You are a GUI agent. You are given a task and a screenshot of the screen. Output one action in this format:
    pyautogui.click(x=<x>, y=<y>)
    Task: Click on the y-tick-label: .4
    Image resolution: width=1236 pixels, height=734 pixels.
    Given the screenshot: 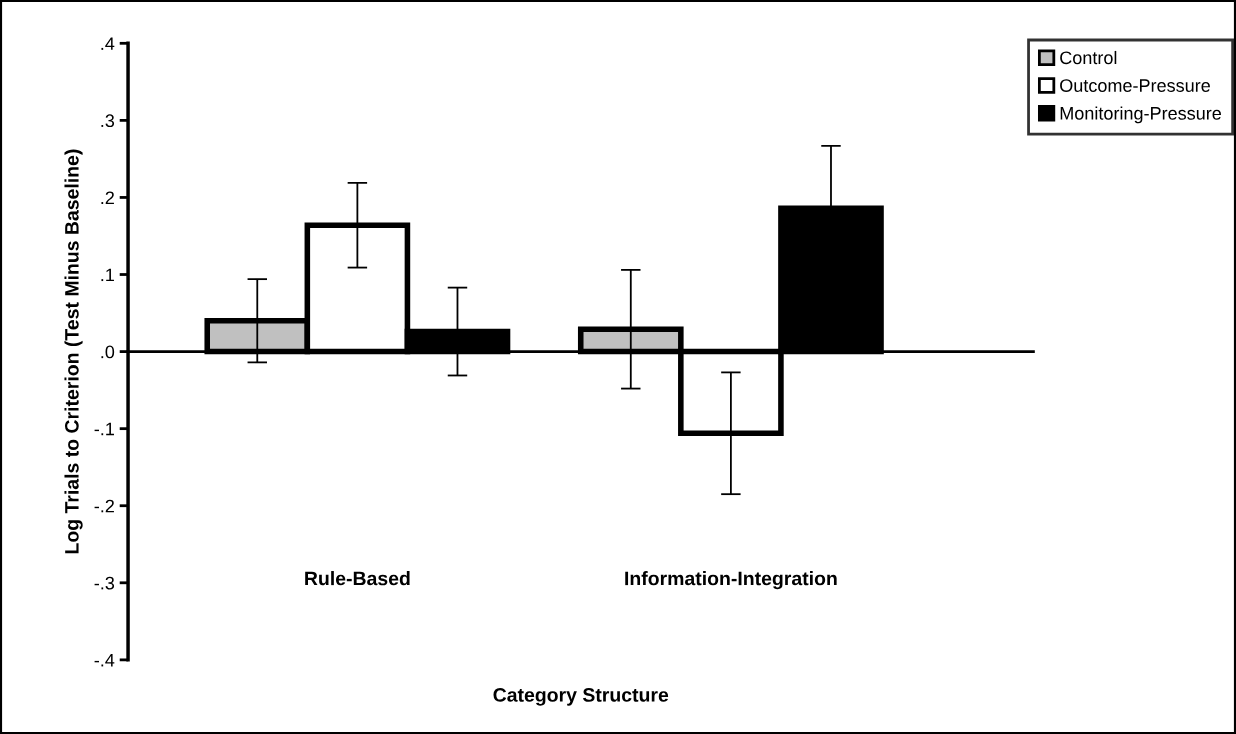 What is the action you would take?
    pyautogui.click(x=108, y=43)
    